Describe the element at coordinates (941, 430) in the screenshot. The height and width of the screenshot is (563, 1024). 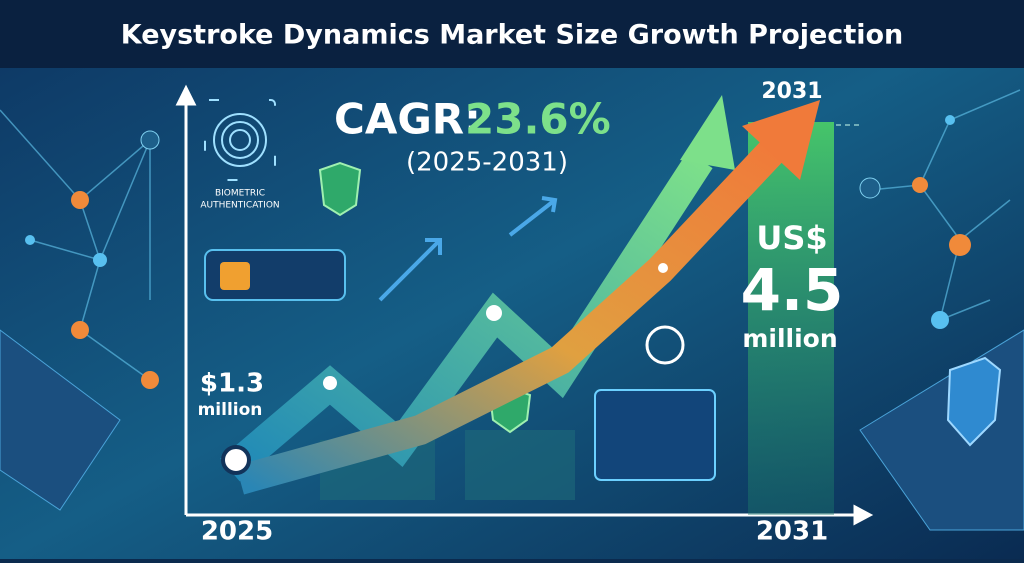
I see `keyboard-right` at that location.